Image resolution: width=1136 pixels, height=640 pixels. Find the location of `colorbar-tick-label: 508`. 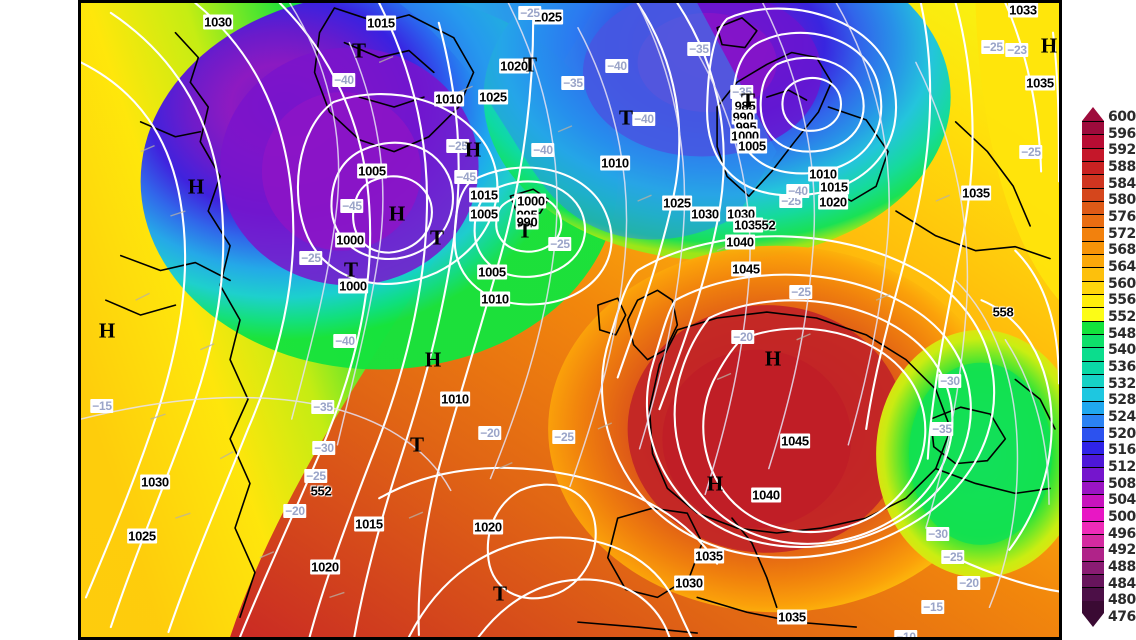

colorbar-tick-label: 508 is located at coordinates (1122, 483).